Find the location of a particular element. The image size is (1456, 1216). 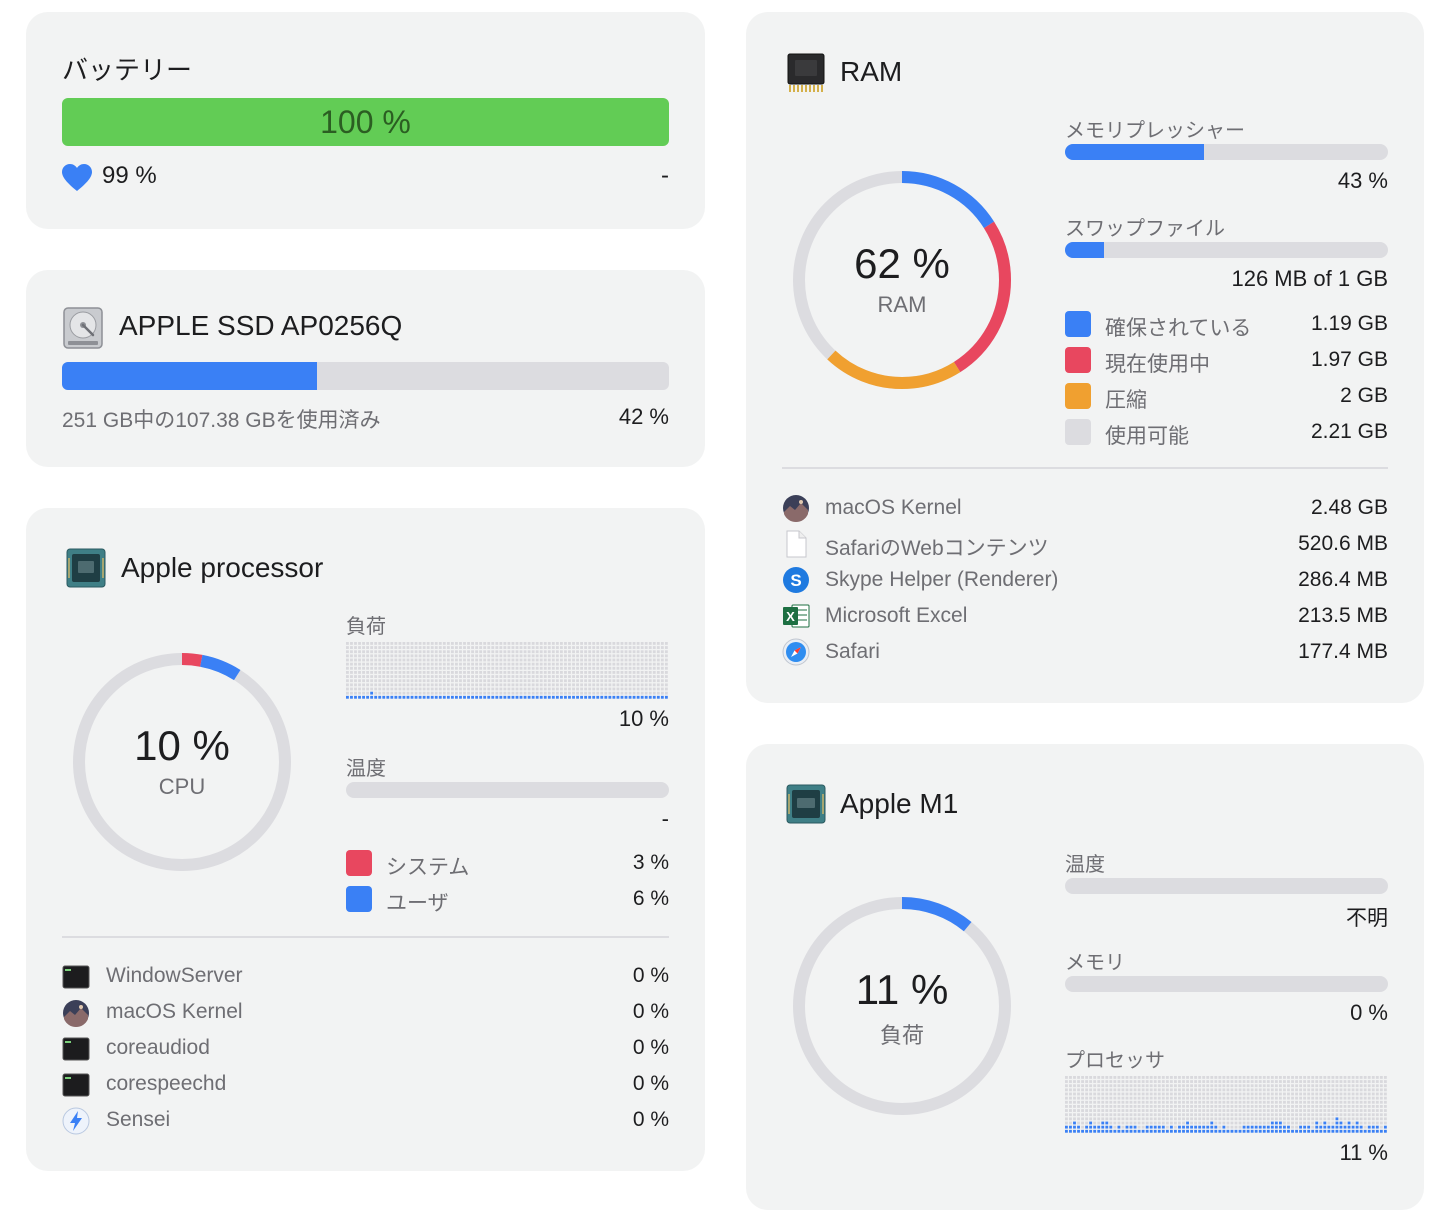

ram-process-name: Skype Helper (Renderer) is located at coordinates (942, 579).